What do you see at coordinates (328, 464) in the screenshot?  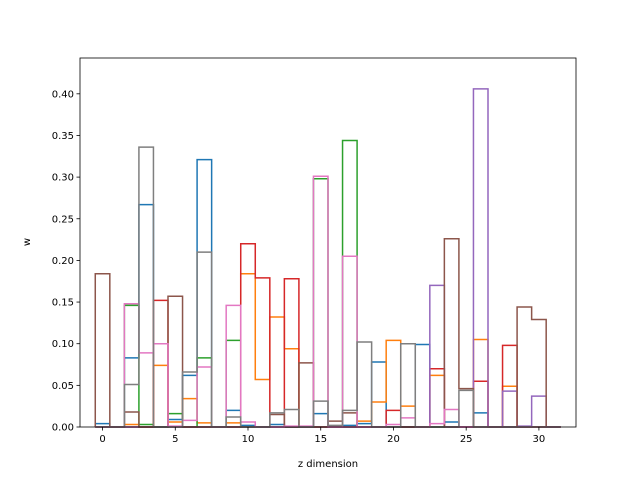 I see `x-axis-label: z dimension` at bounding box center [328, 464].